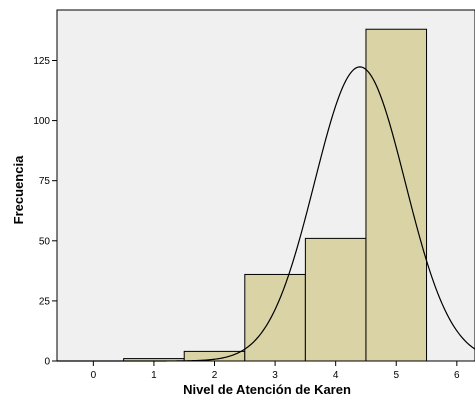  What do you see at coordinates (41, 61) in the screenshot?
I see `y-tick-label: 125` at bounding box center [41, 61].